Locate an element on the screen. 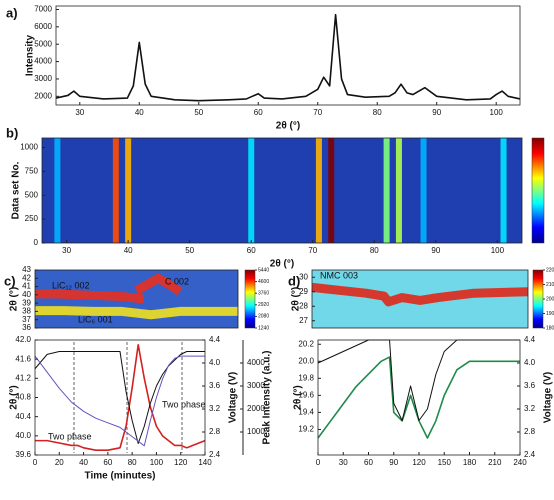 This screenshot has height=500, width=554. y-tick-label: 39.6 is located at coordinates (23, 454).